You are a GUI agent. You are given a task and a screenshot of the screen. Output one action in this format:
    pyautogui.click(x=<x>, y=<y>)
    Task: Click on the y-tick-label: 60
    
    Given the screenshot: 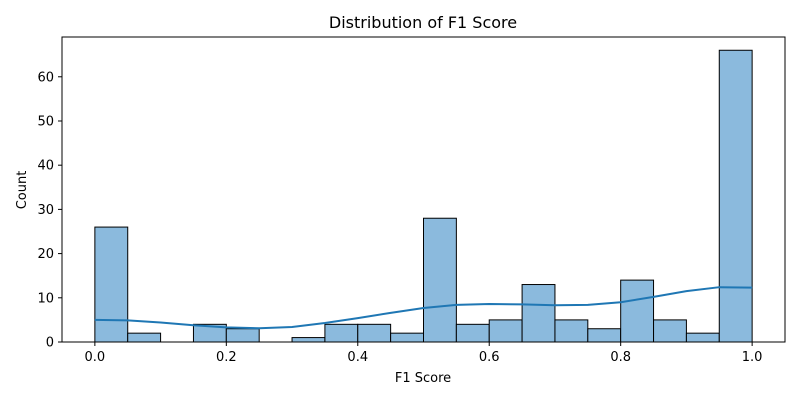 What is the action you would take?
    pyautogui.click(x=45, y=77)
    